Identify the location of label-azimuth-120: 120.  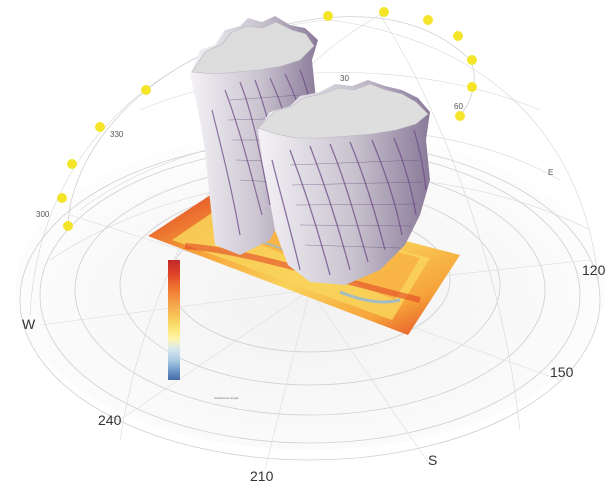
(594, 270).